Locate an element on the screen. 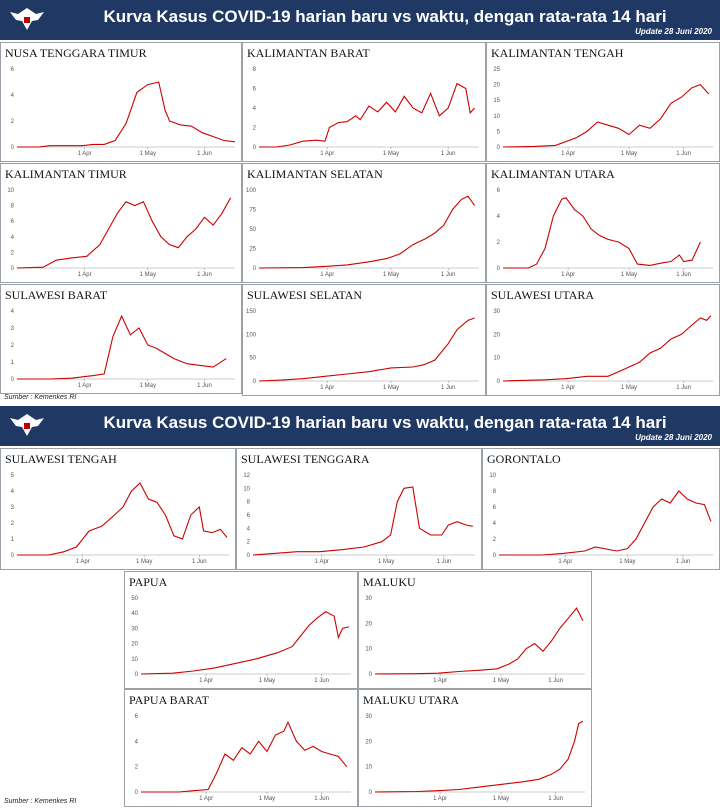 This screenshot has width=720, height=810. chart-svg: 0 1 2 3 4 5 1 Apr 1 May 1 Jun is located at coordinates (120, 519).